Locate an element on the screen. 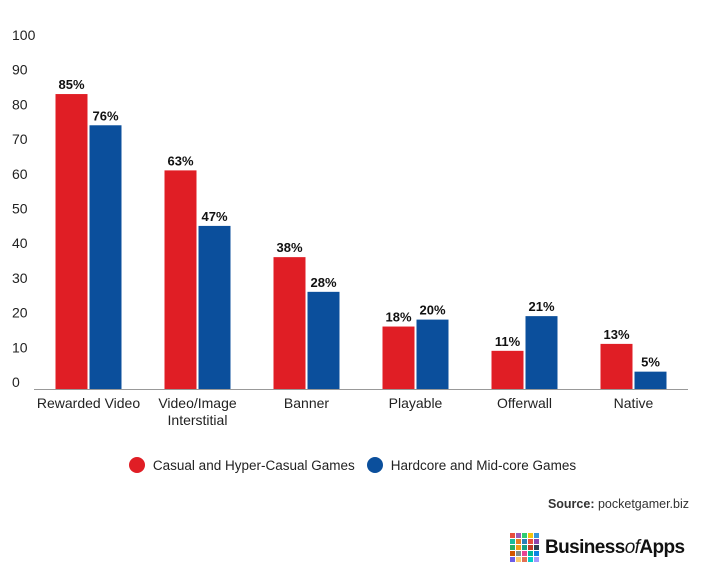  x-category-label: Video/Image is located at coordinates (197, 403).